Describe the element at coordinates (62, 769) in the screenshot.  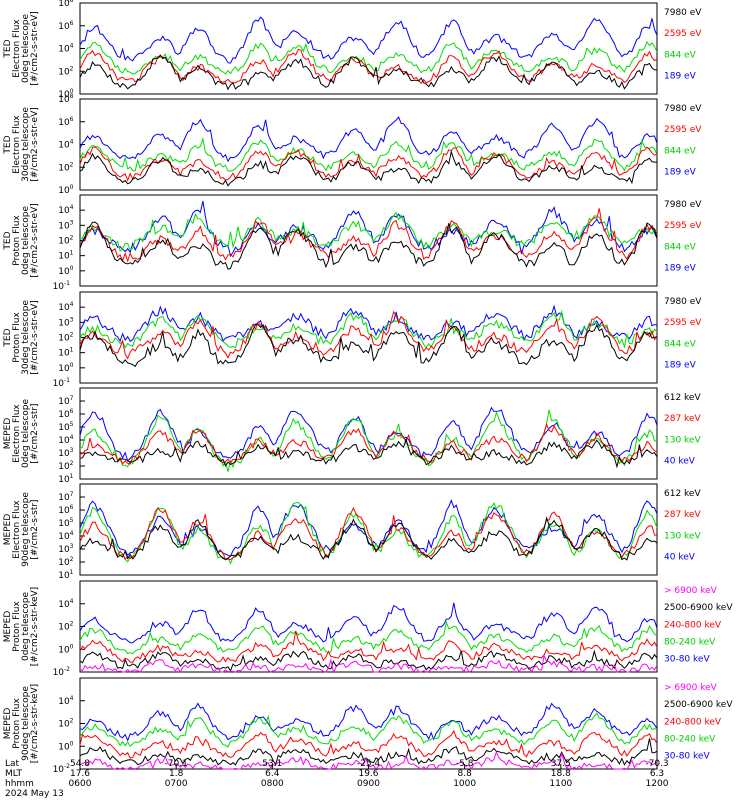
I see `y-tick-label: 10⁻²` at that location.